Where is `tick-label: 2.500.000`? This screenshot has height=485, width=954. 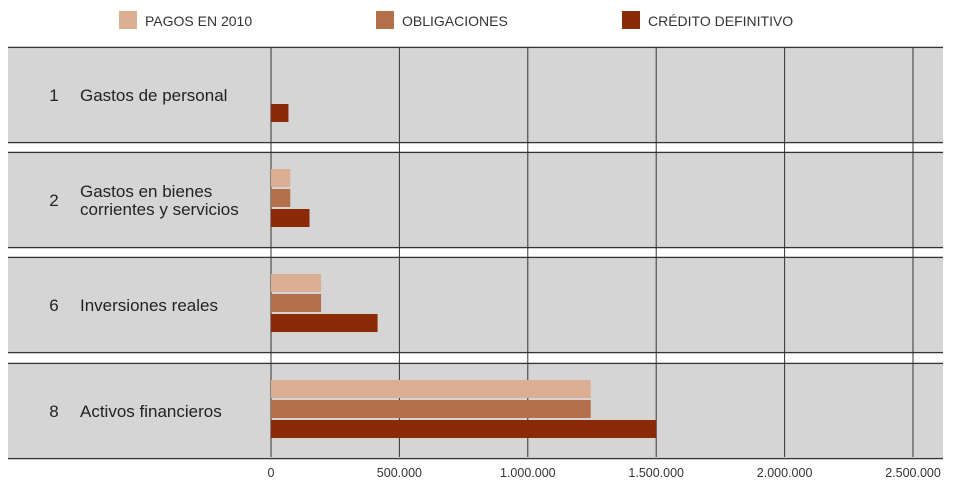
tick-label: 2.500.000 is located at coordinates (913, 473).